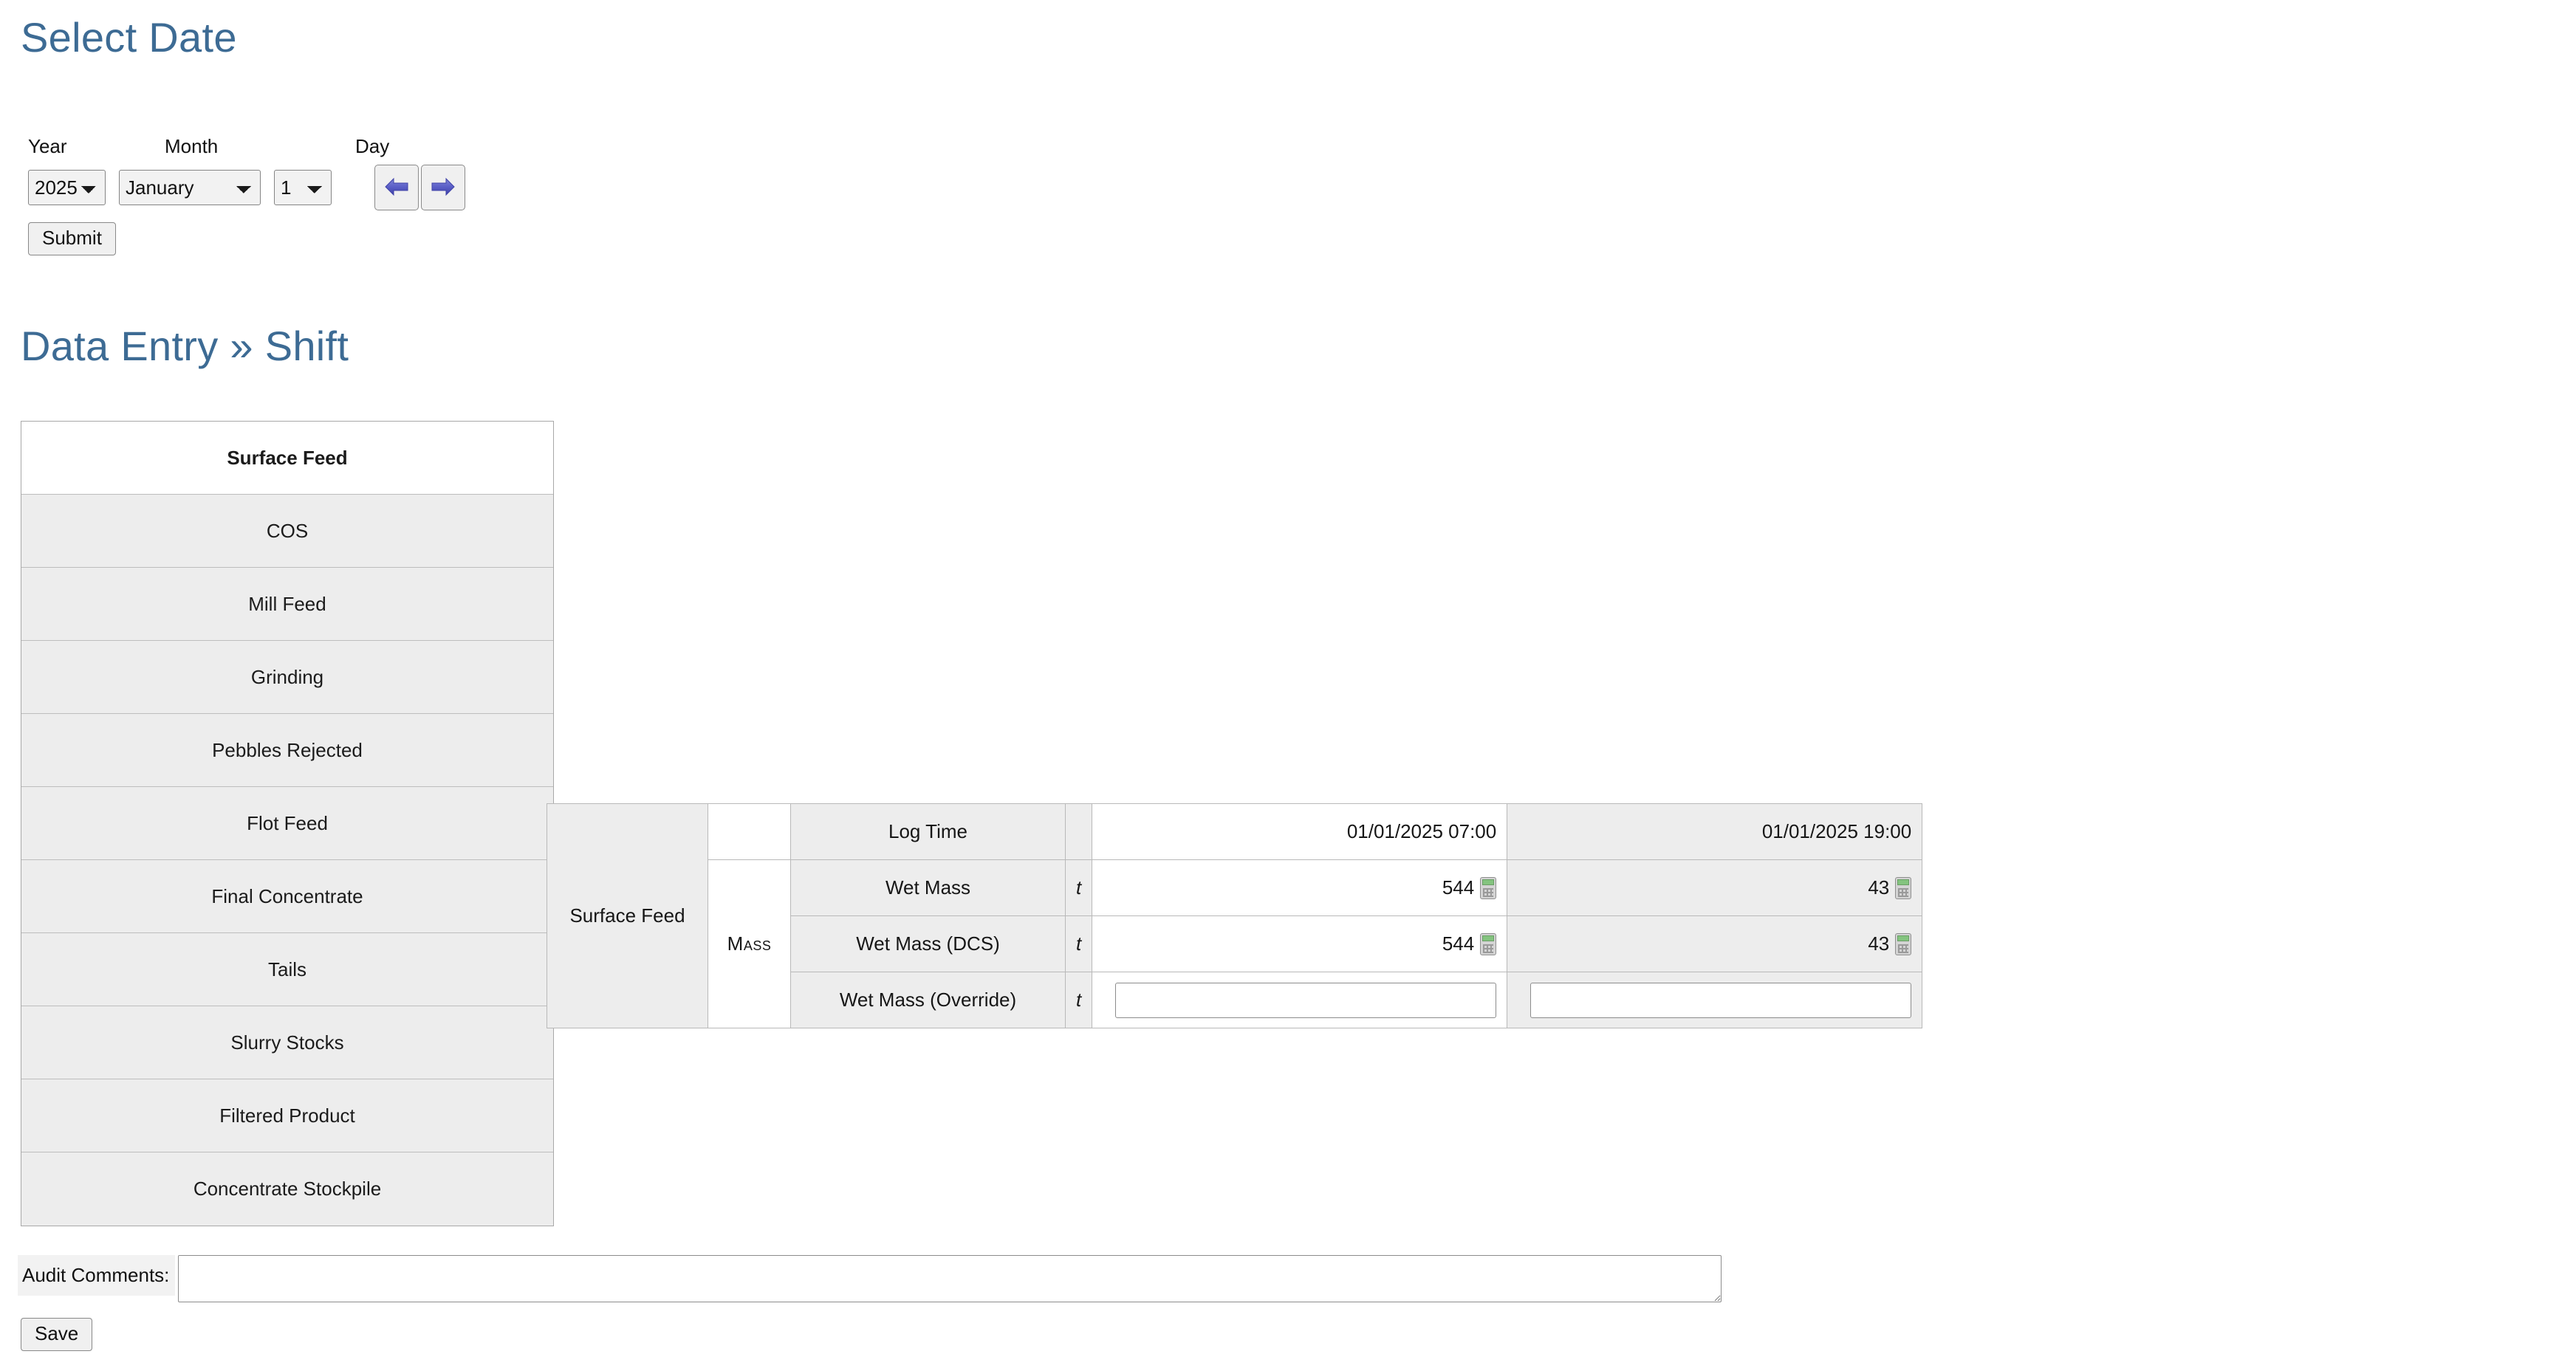 This screenshot has width=2576, height=1371. I want to click on sidebar-item: Final Concentrate, so click(287, 896).